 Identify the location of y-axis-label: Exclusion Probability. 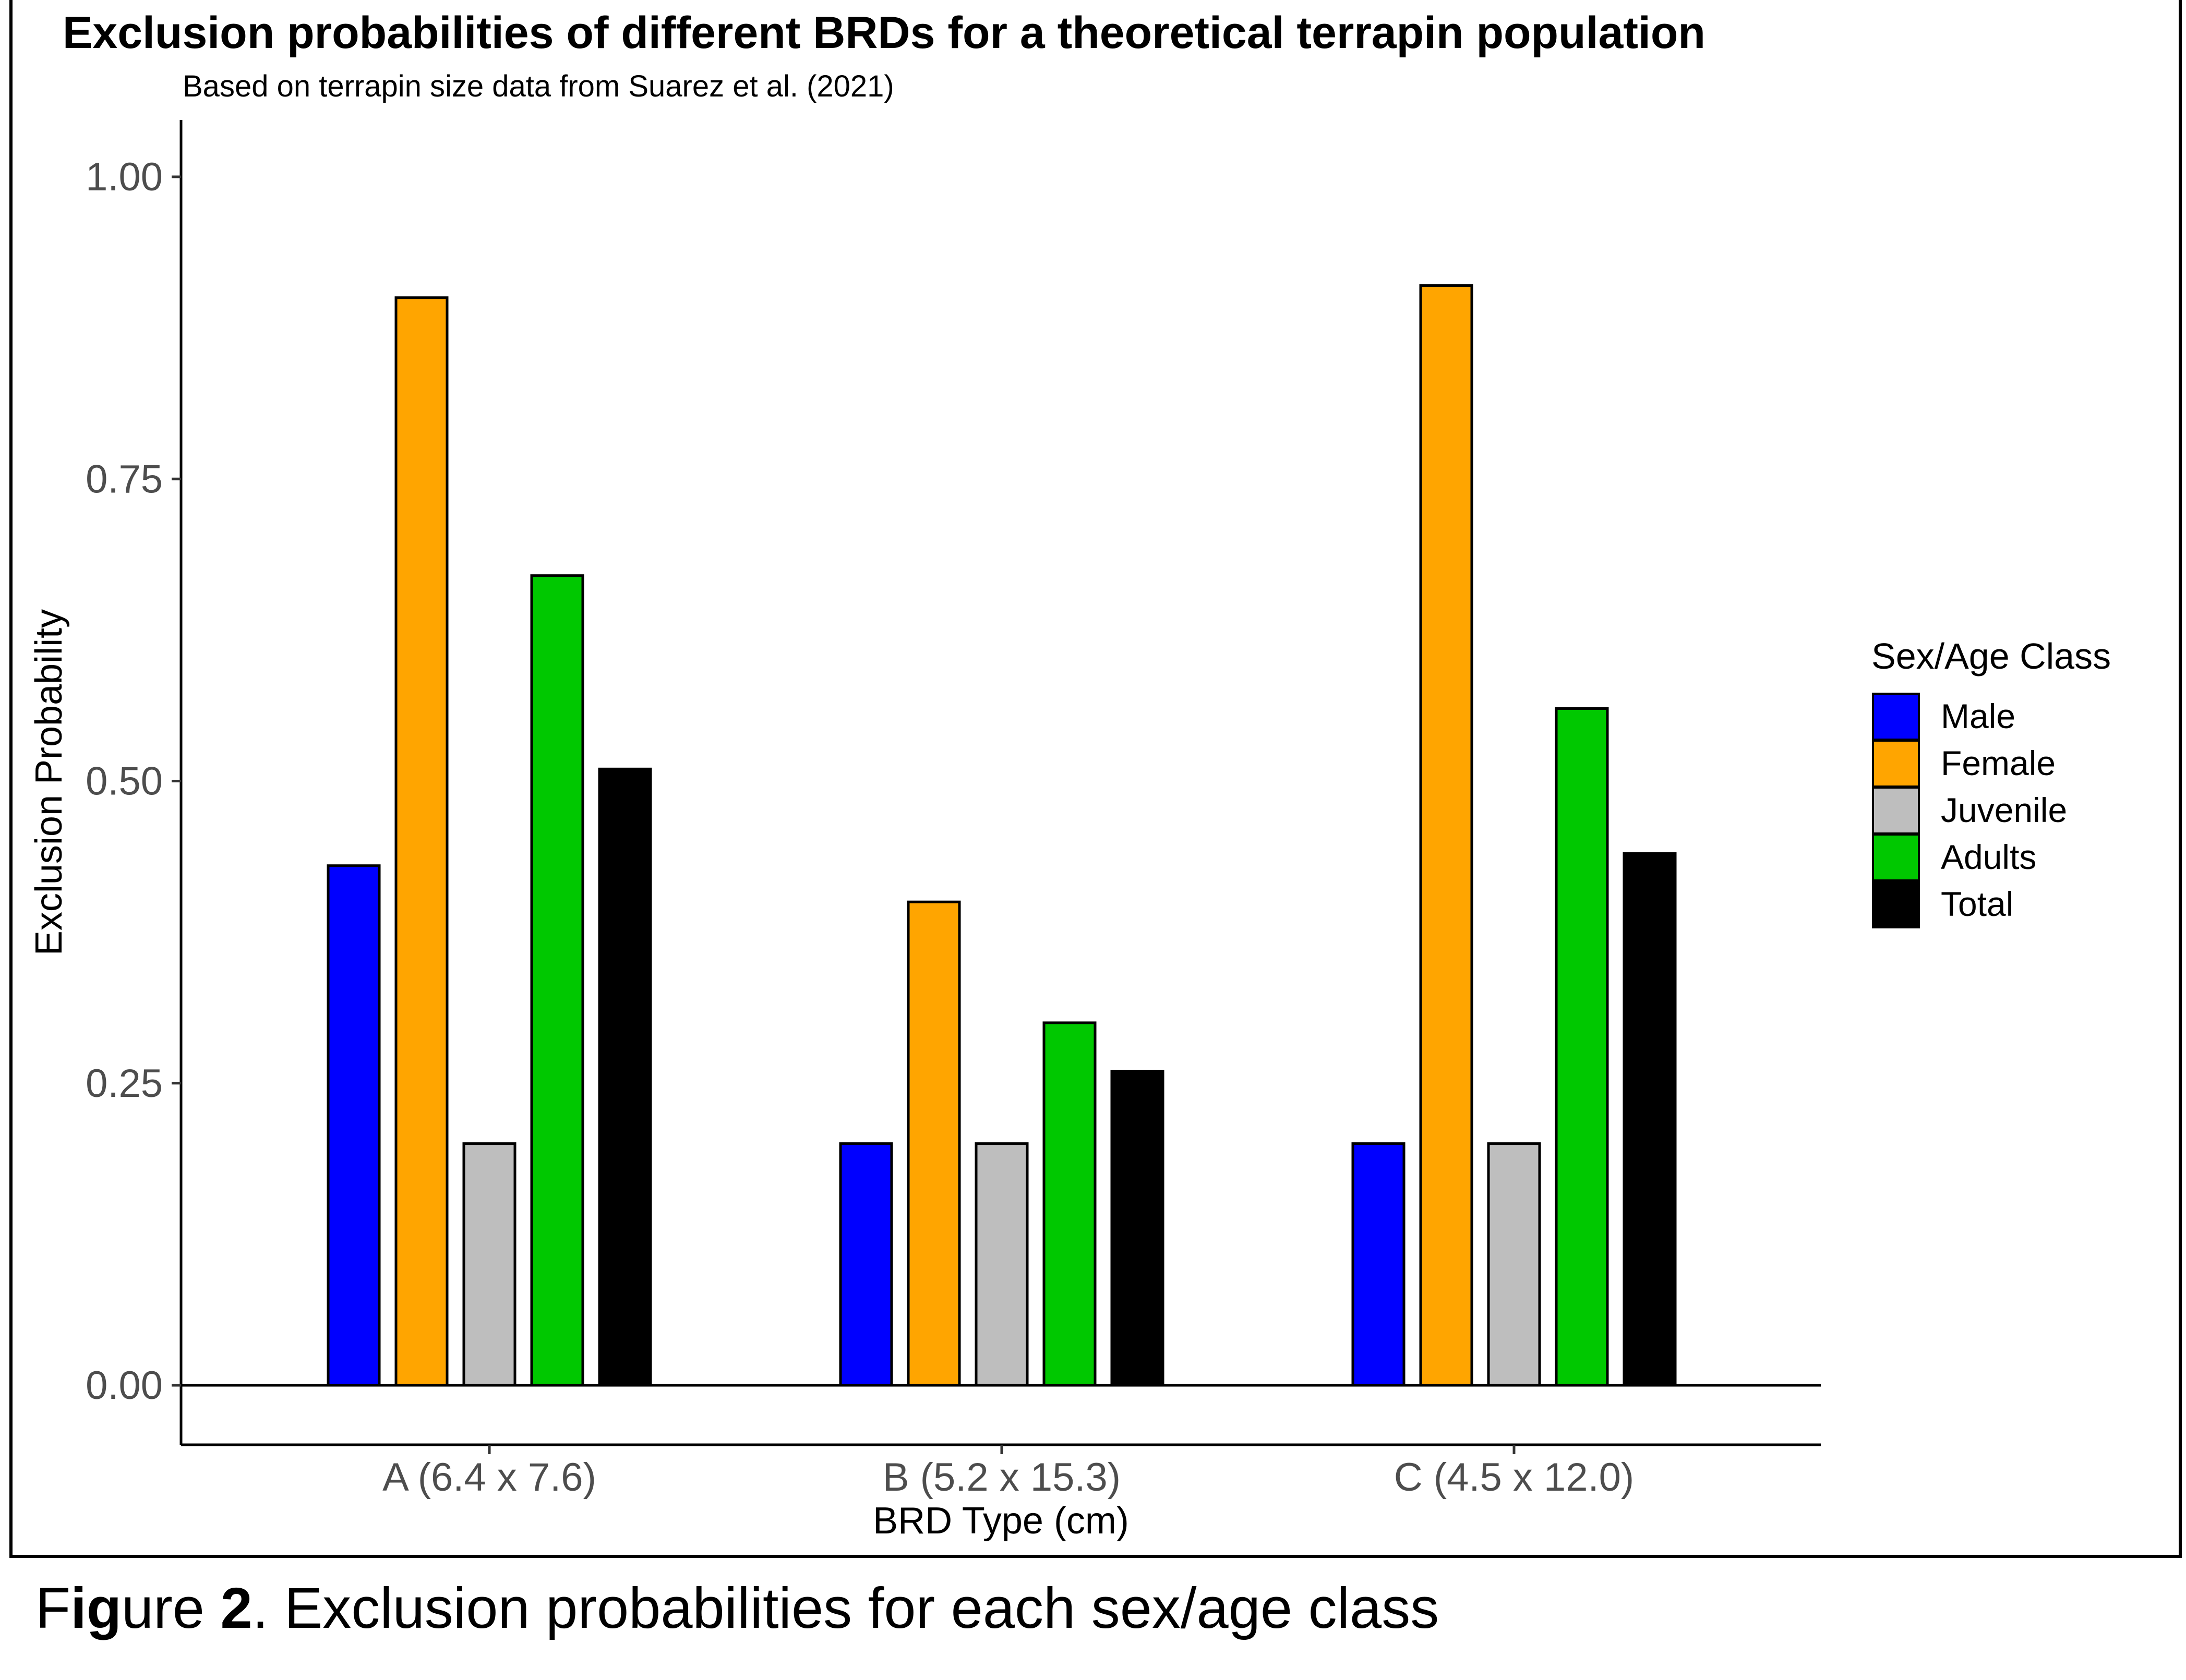
(49, 783).